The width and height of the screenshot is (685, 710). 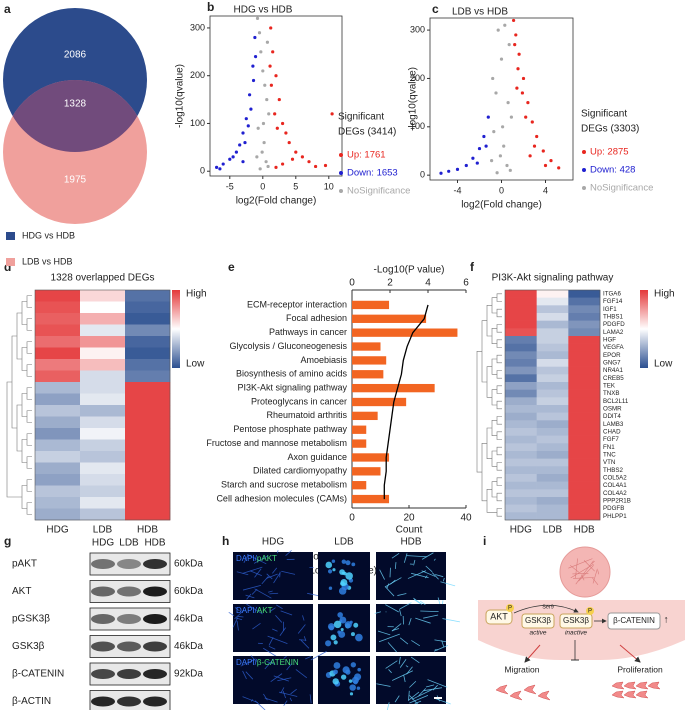 What do you see at coordinates (438, 698) in the screenshot?
I see `scale-bar` at bounding box center [438, 698].